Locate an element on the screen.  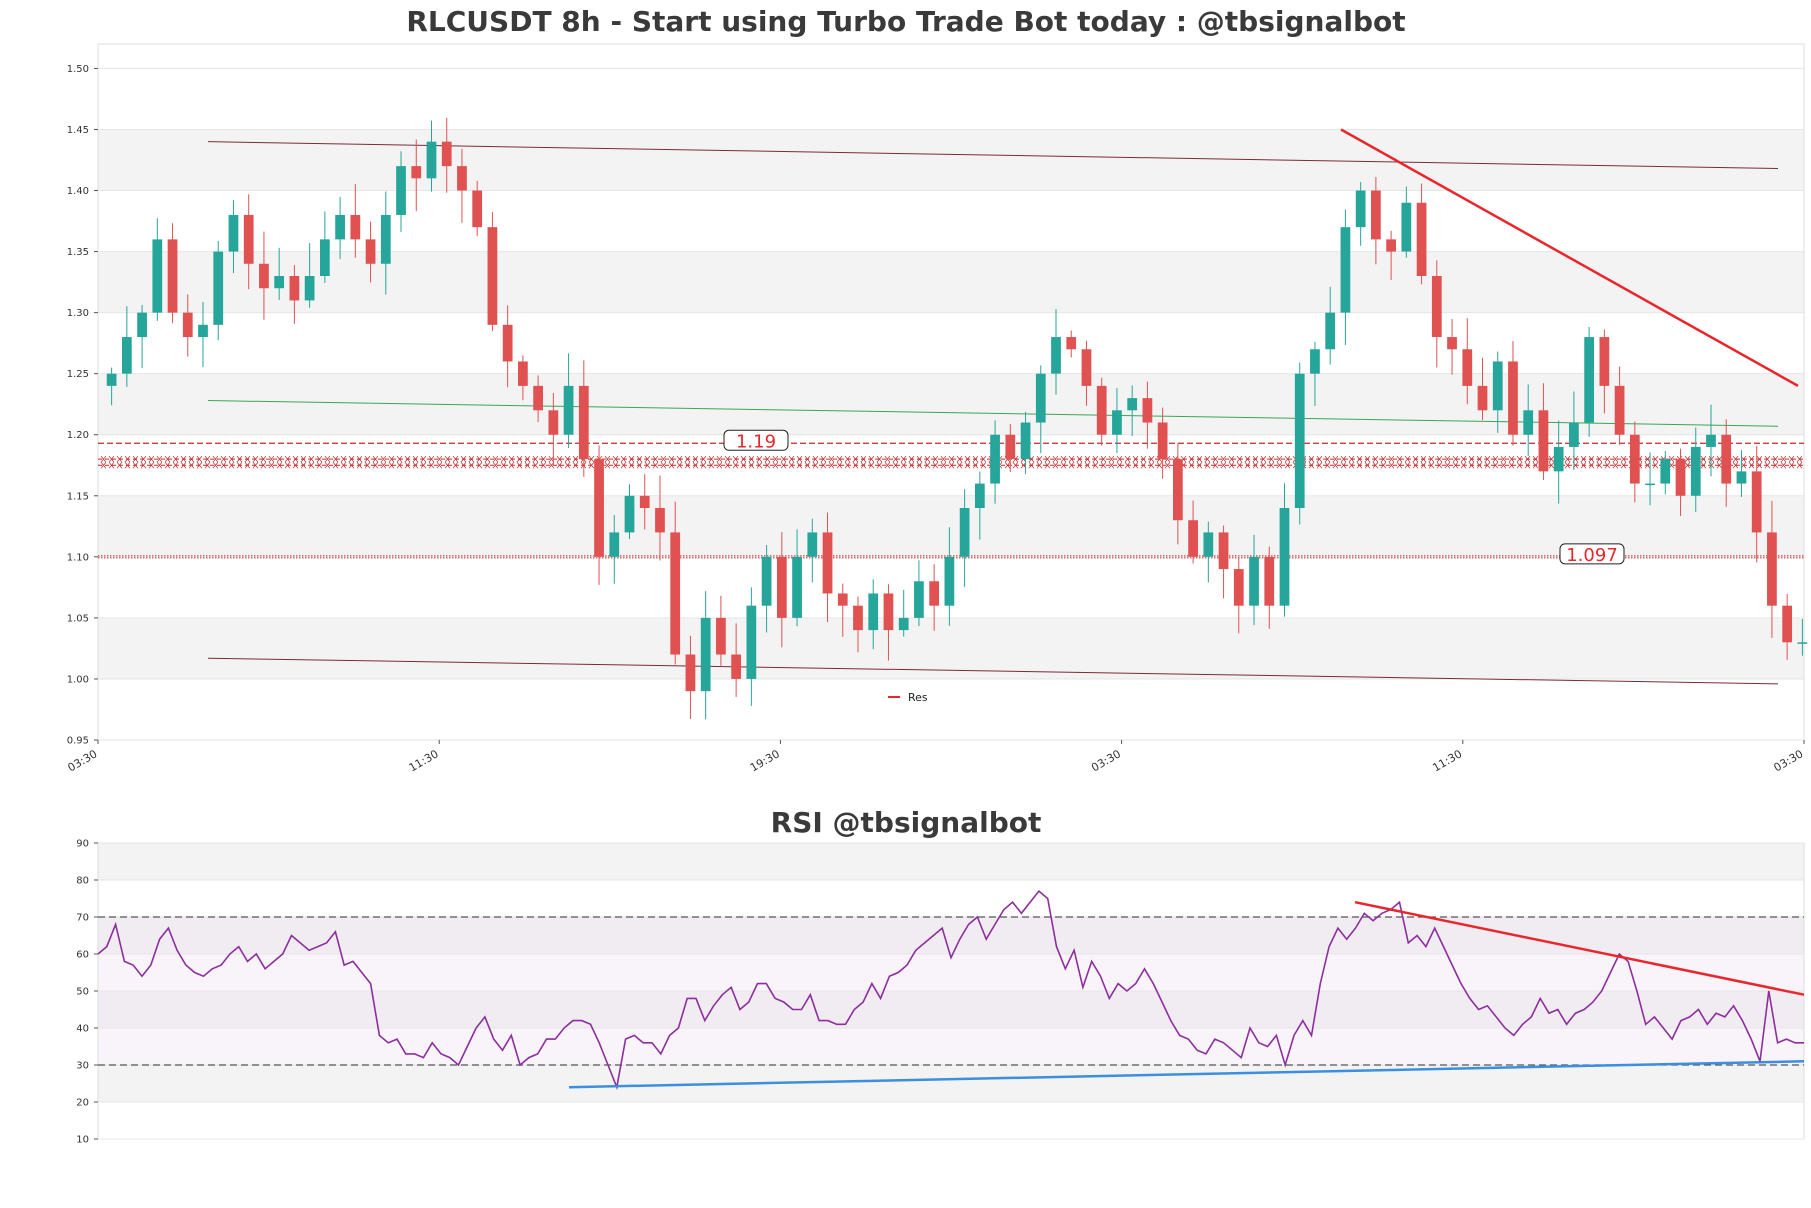
price-y-tick-label: 0.95 is located at coordinates (78, 741).